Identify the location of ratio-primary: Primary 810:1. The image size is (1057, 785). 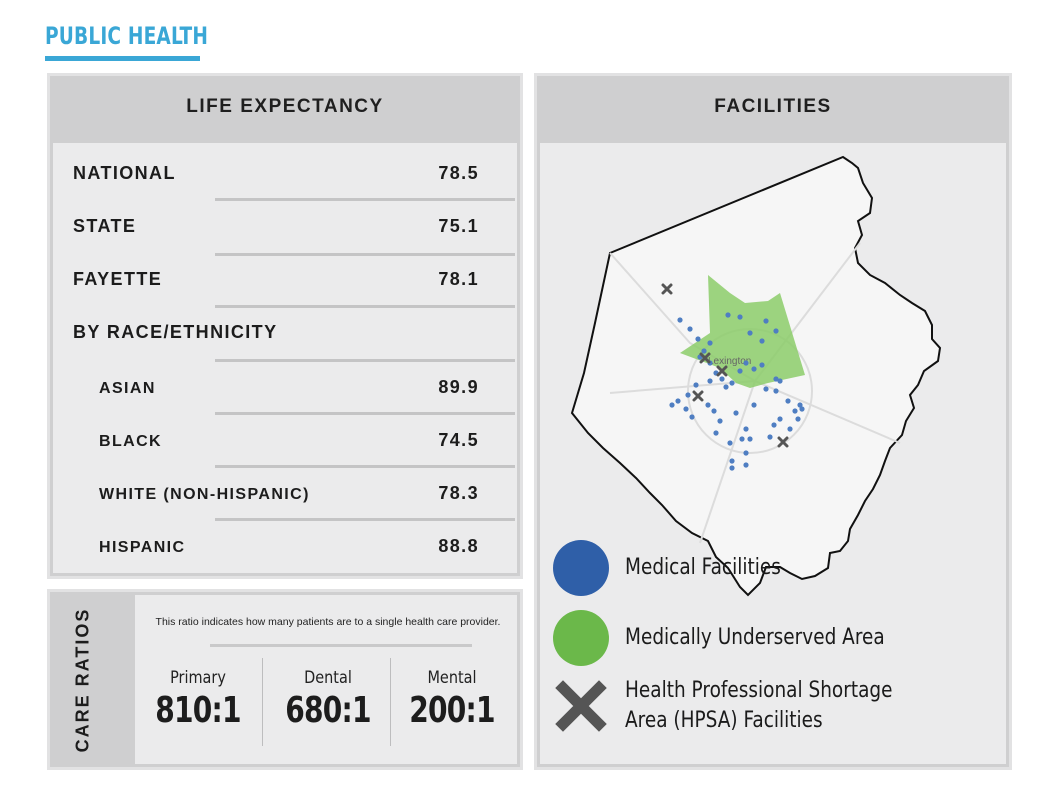
(198, 699).